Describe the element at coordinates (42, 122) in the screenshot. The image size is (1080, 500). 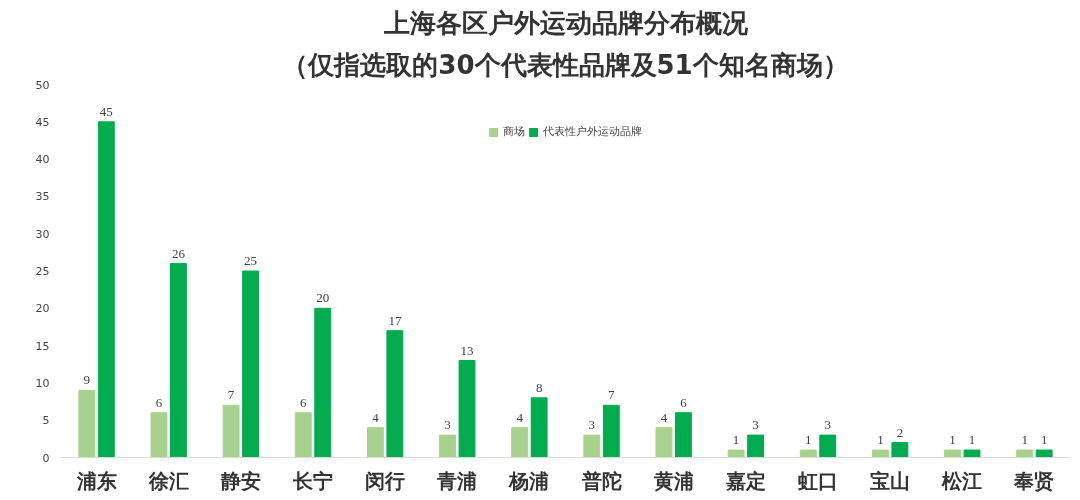
I see `y-tick-label: 45` at that location.